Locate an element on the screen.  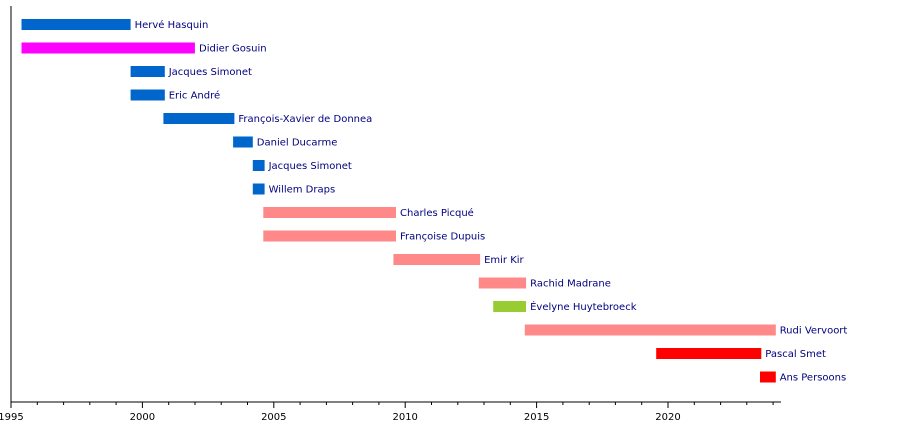
bar-label-2: Jacques Simonet is located at coordinates (210, 72).